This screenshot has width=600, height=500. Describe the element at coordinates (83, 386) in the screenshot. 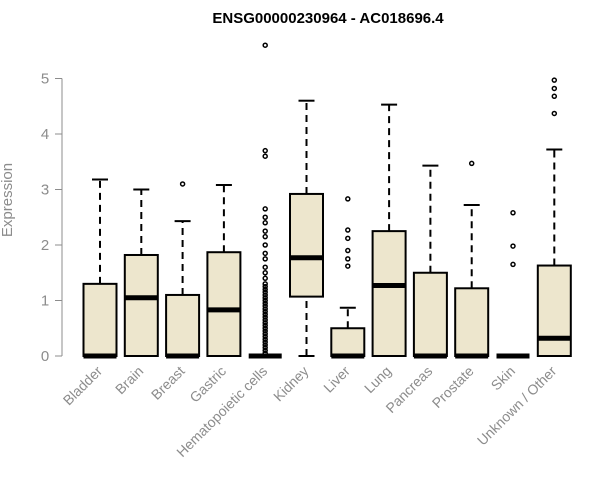

I see `x-tick-label: Bladder` at that location.